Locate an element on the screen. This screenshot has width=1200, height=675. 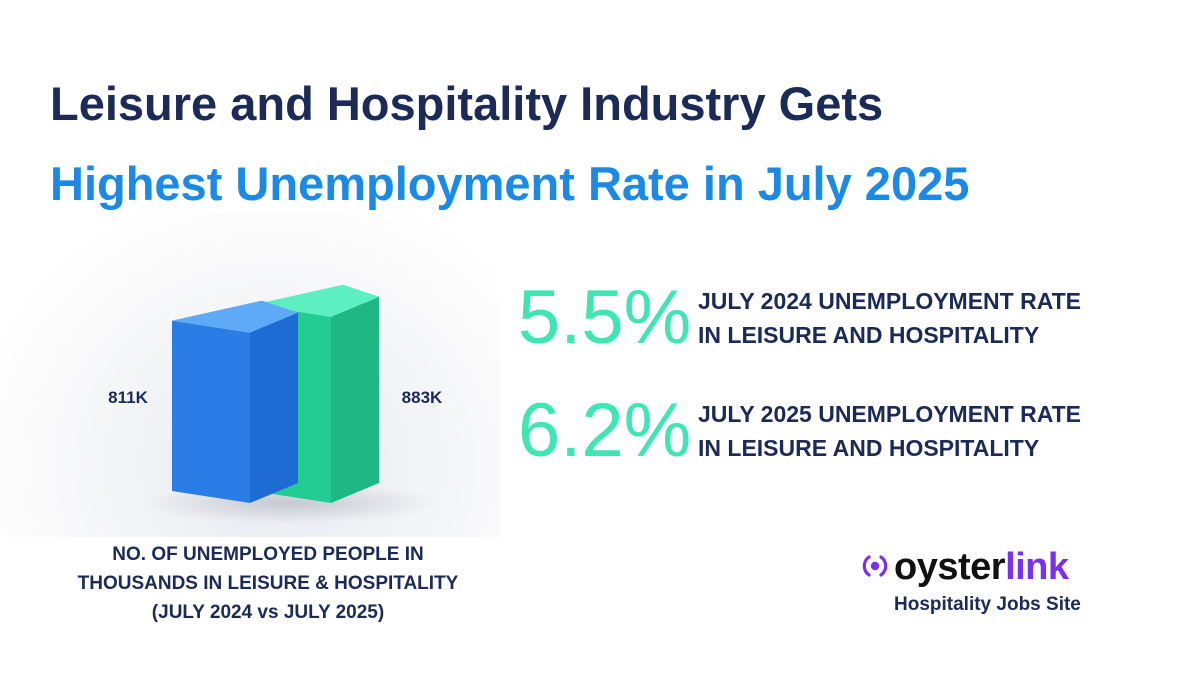
bar-value-label-2: 883K is located at coordinates (422, 397).